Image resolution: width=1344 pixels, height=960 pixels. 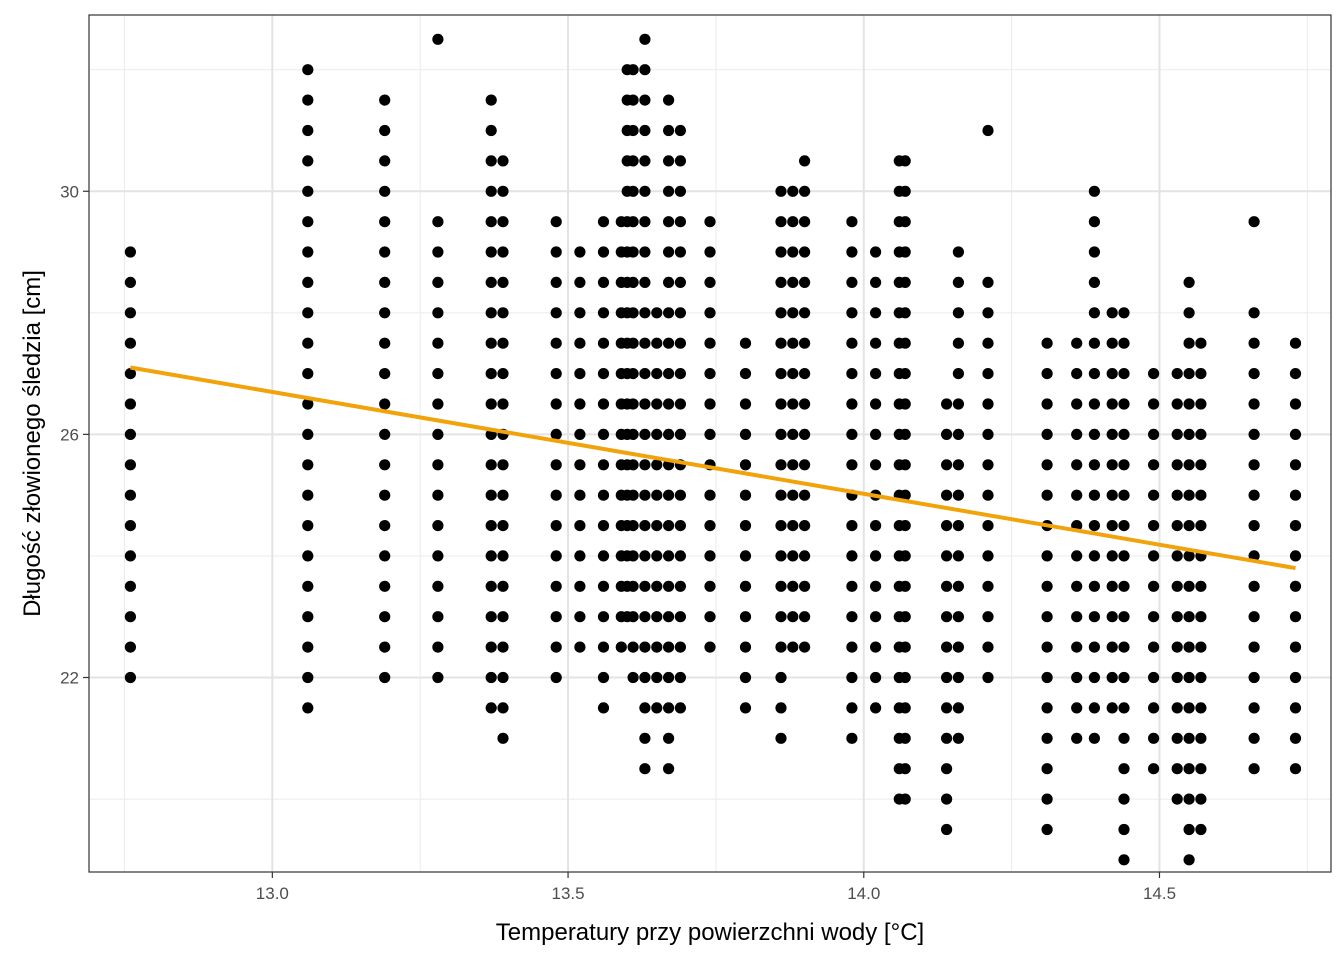 What do you see at coordinates (568, 893) in the screenshot?
I see `x-tick-label: 13.5` at bounding box center [568, 893].